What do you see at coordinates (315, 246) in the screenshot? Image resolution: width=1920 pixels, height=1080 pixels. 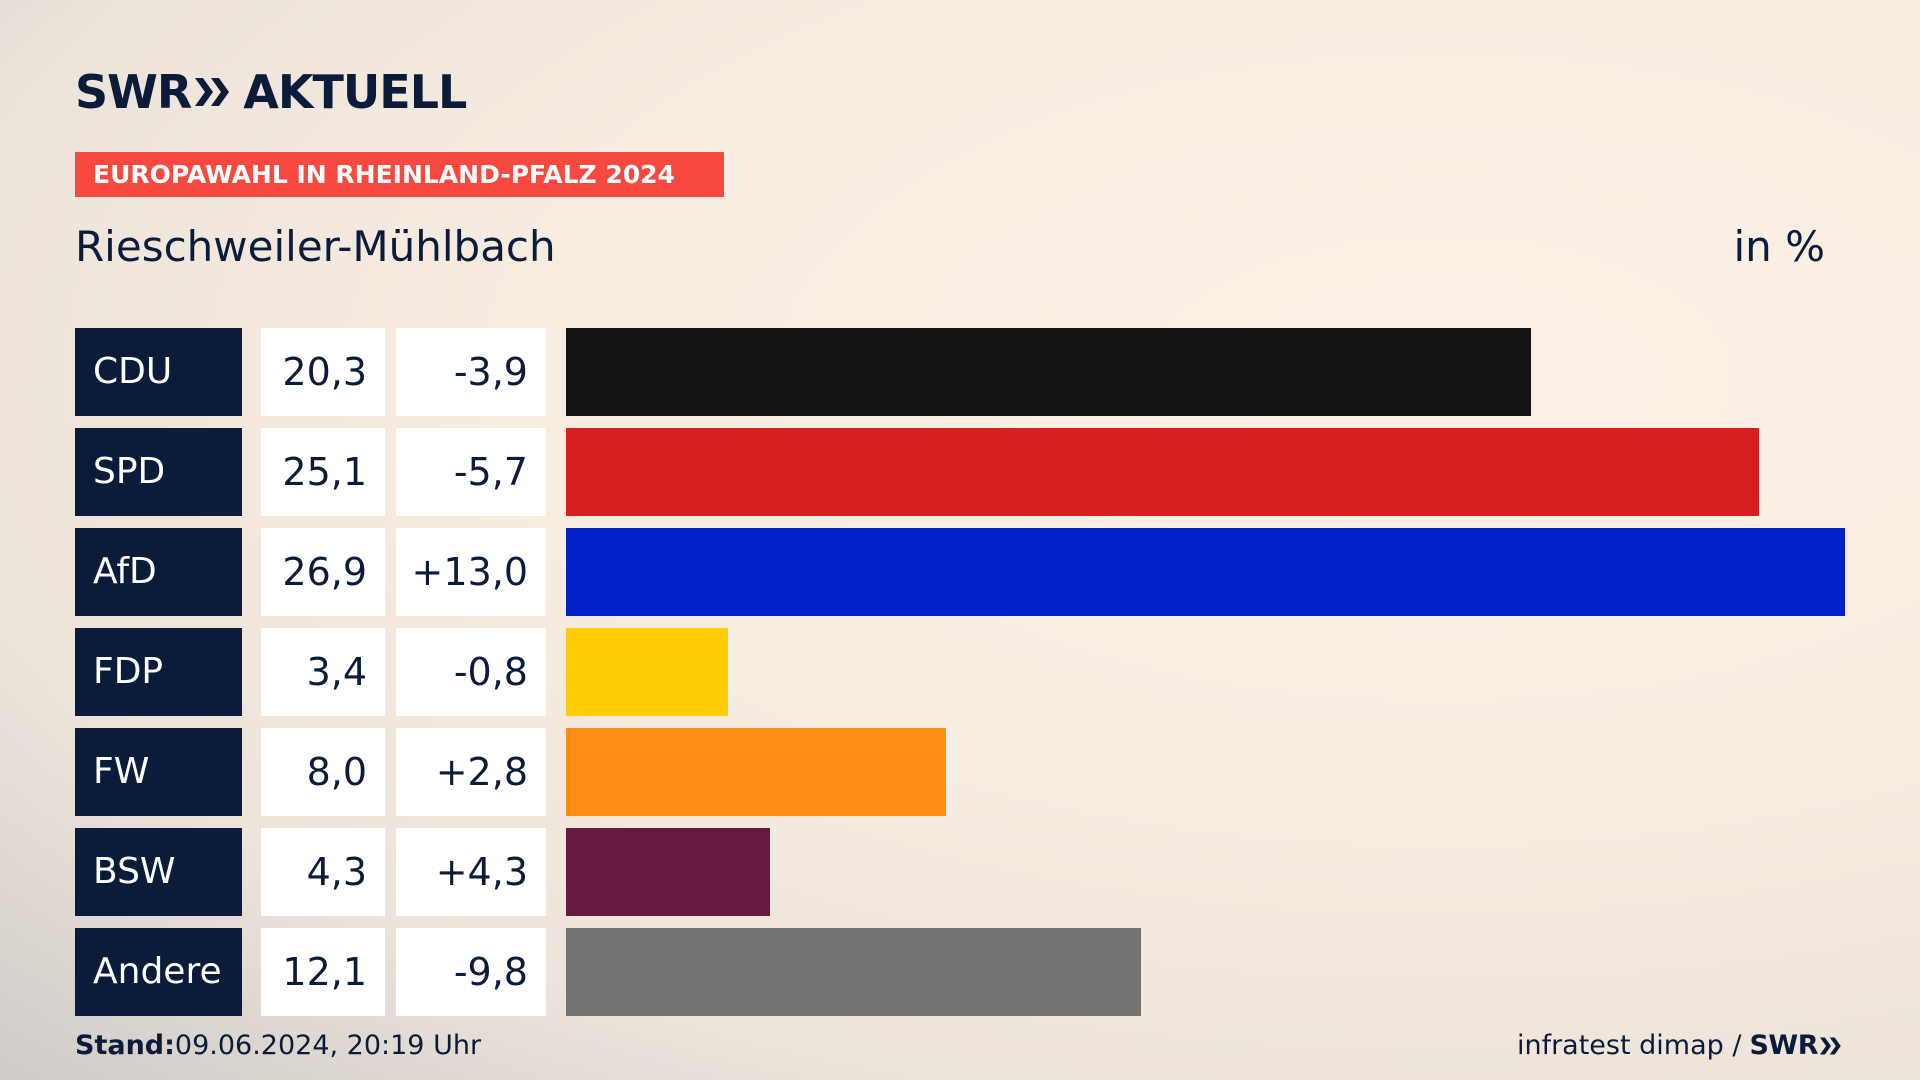 I see `location-title: Rieschweiler-Mühlbach` at bounding box center [315, 246].